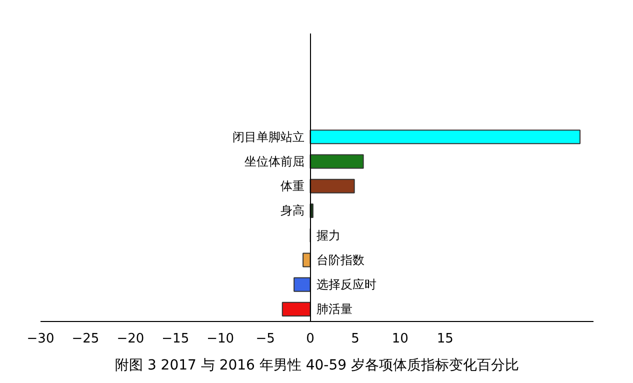 This screenshot has height=383, width=633. What do you see at coordinates (292, 211) in the screenshot?
I see `y-tick-label: 身高` at bounding box center [292, 211].